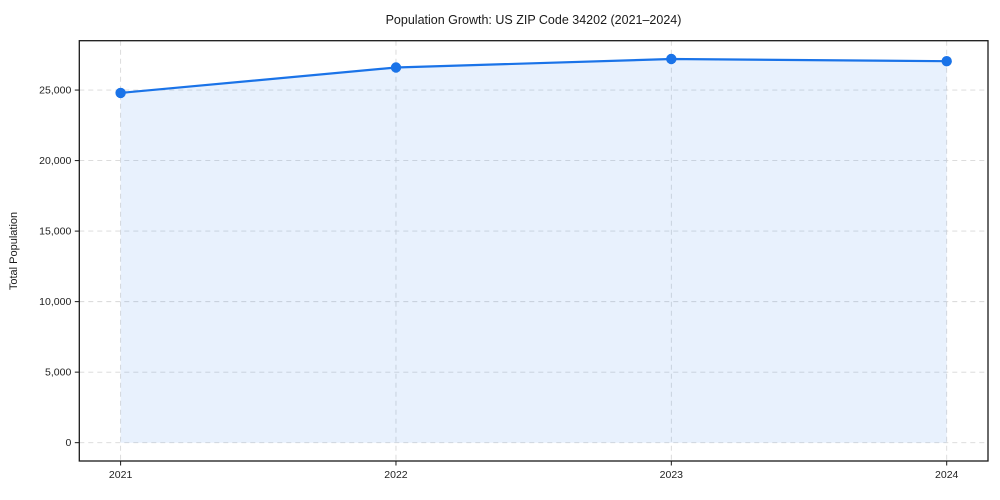 This screenshot has width=1000, height=500. What do you see at coordinates (55, 91) in the screenshot?
I see `y-tick-label: 25,000` at bounding box center [55, 91].